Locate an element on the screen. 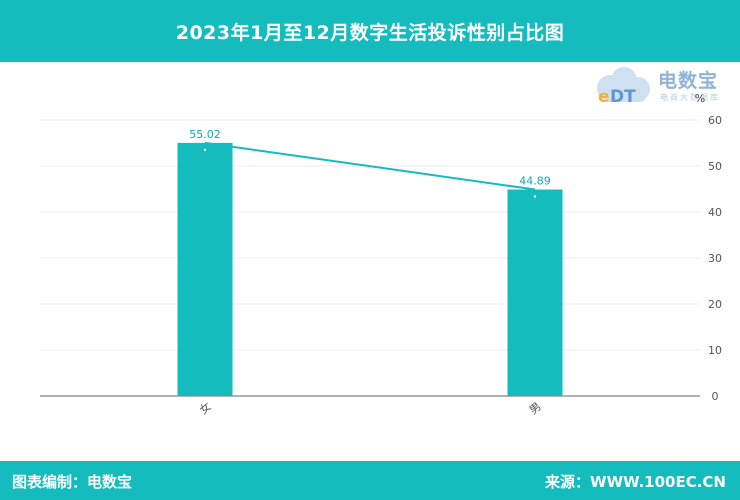 This screenshot has height=500, width=740. chart-header: 2023年1月至12月数字生活投诉性别占比图 is located at coordinates (370, 31).